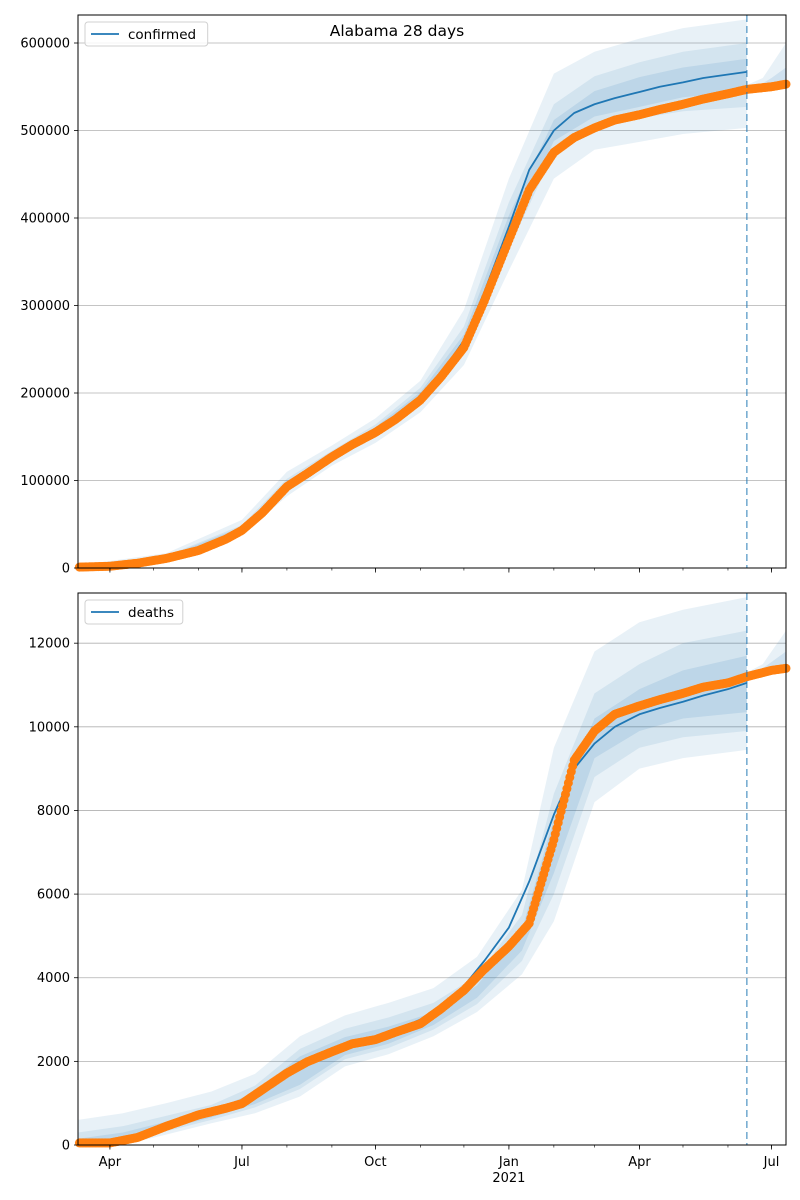  I want to click on forecast-band-outer, so click(766, 67).